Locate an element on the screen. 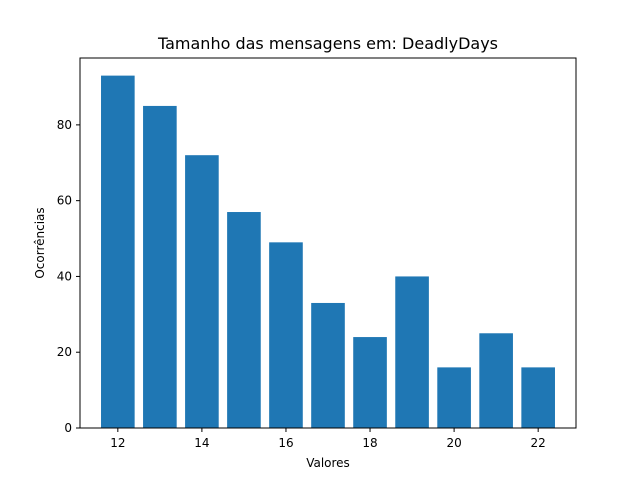 This screenshot has height=480, width=640. y-tick-label: 0 is located at coordinates (68, 428).